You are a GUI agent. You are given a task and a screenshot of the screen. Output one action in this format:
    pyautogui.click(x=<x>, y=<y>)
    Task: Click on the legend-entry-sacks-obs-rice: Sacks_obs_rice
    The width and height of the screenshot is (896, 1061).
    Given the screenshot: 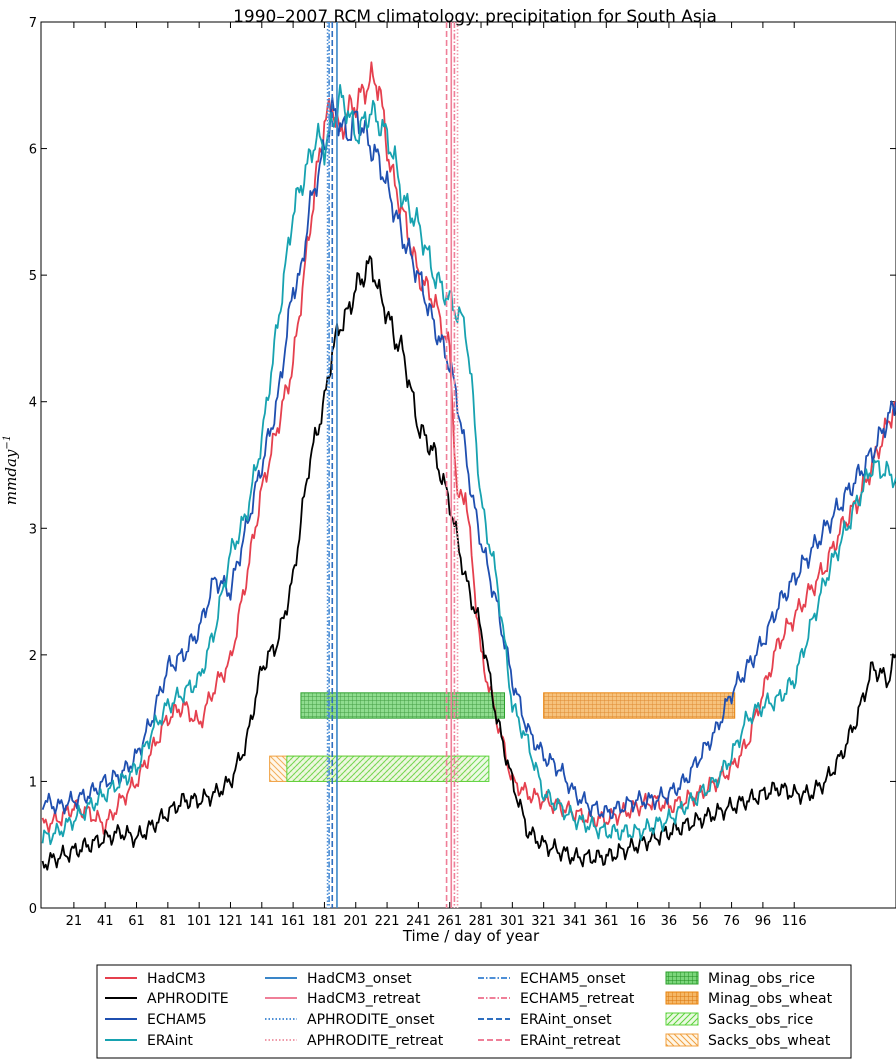 What is the action you would take?
    pyautogui.click(x=739, y=1020)
    